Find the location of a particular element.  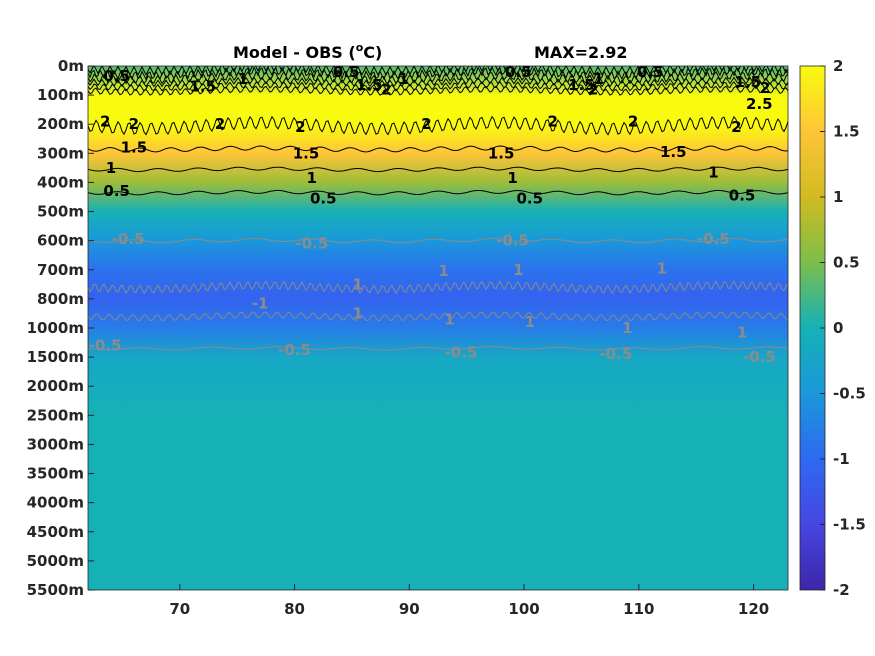

colorbar-tick-label: 1.5 is located at coordinates (846, 132).